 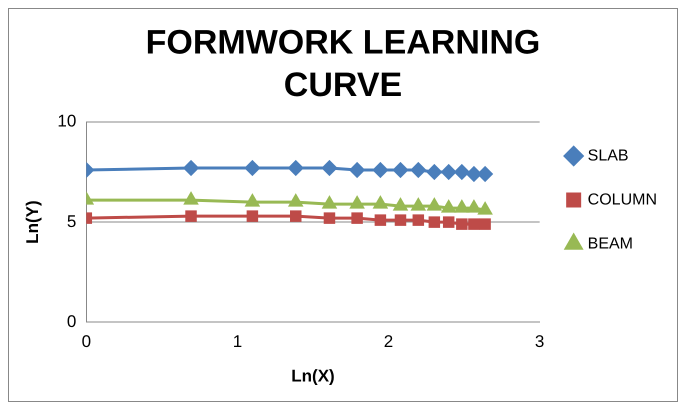 What do you see at coordinates (623, 199) in the screenshot?
I see `legend-label: COLUMN` at bounding box center [623, 199].